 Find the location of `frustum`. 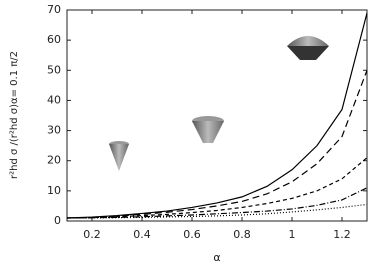

frustum is located at coordinates (208, 132).